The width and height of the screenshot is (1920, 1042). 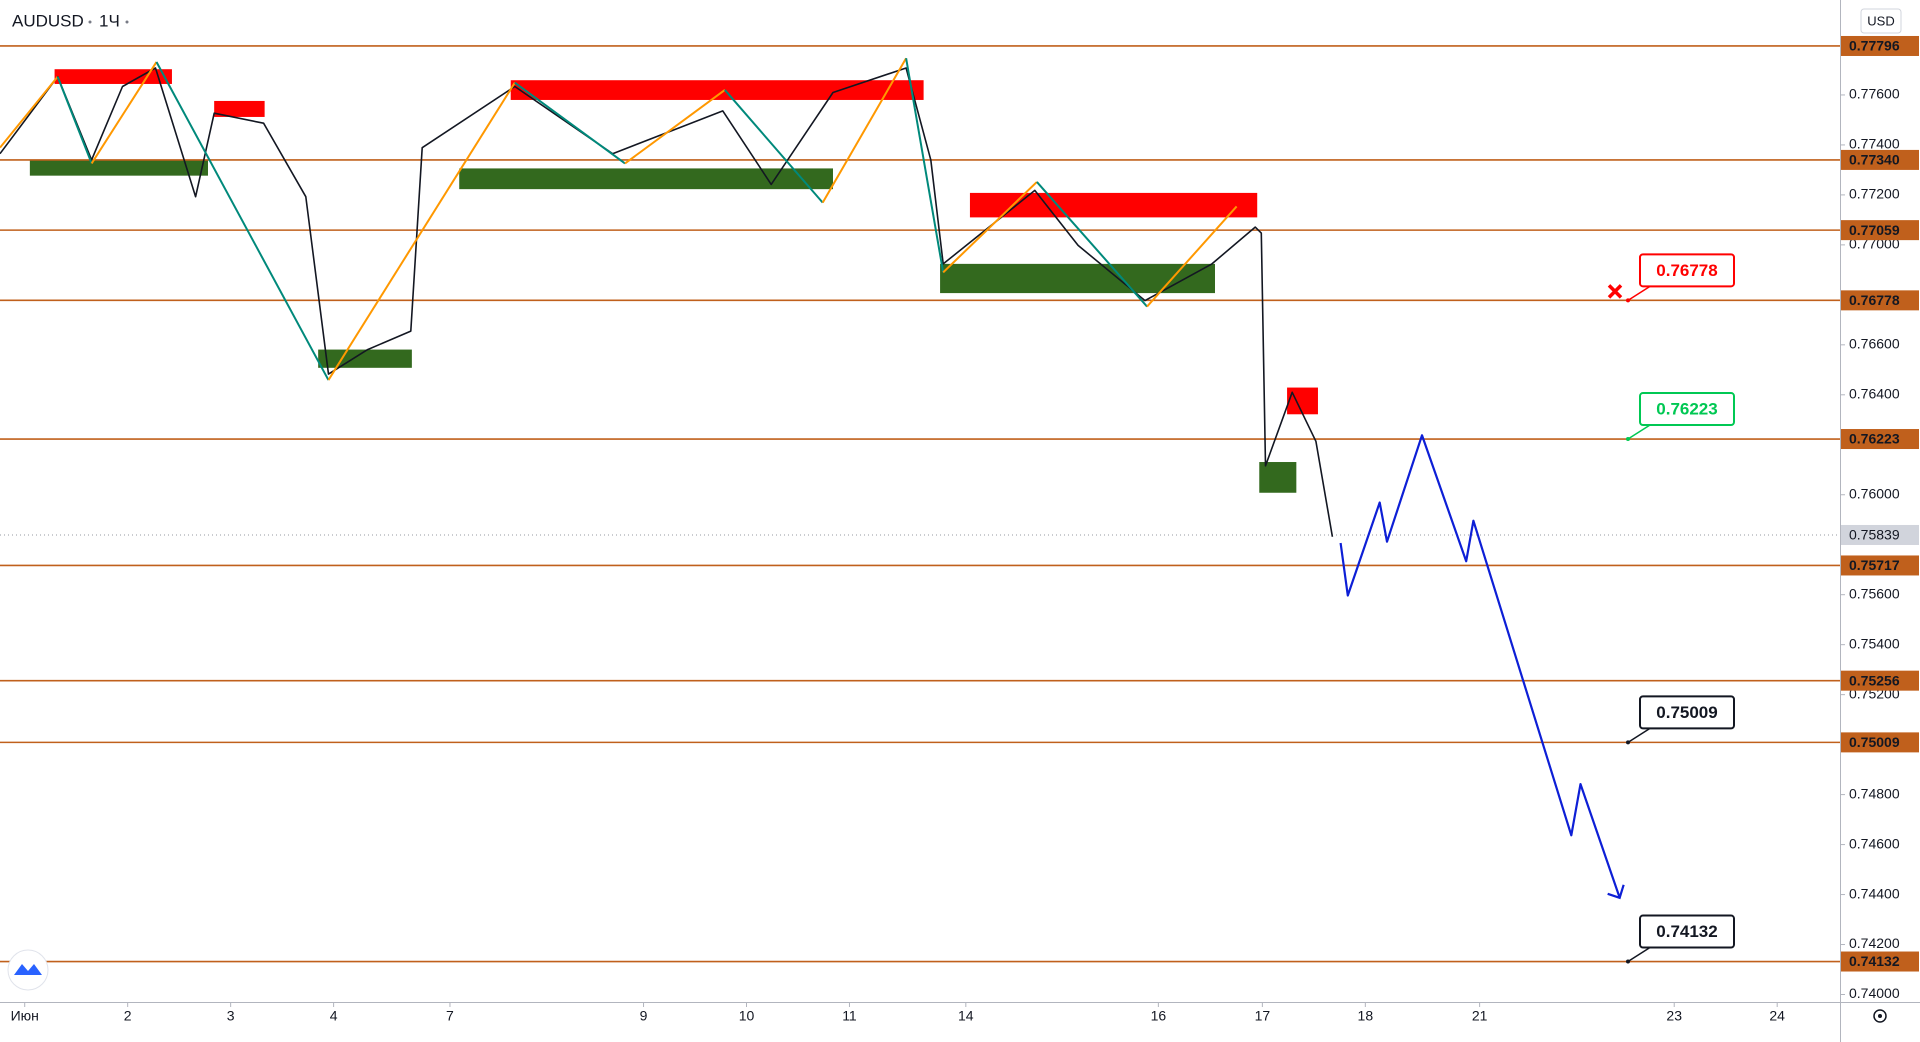 What do you see at coordinates (1874, 160) in the screenshot?
I see `level-label: 0.77340` at bounding box center [1874, 160].